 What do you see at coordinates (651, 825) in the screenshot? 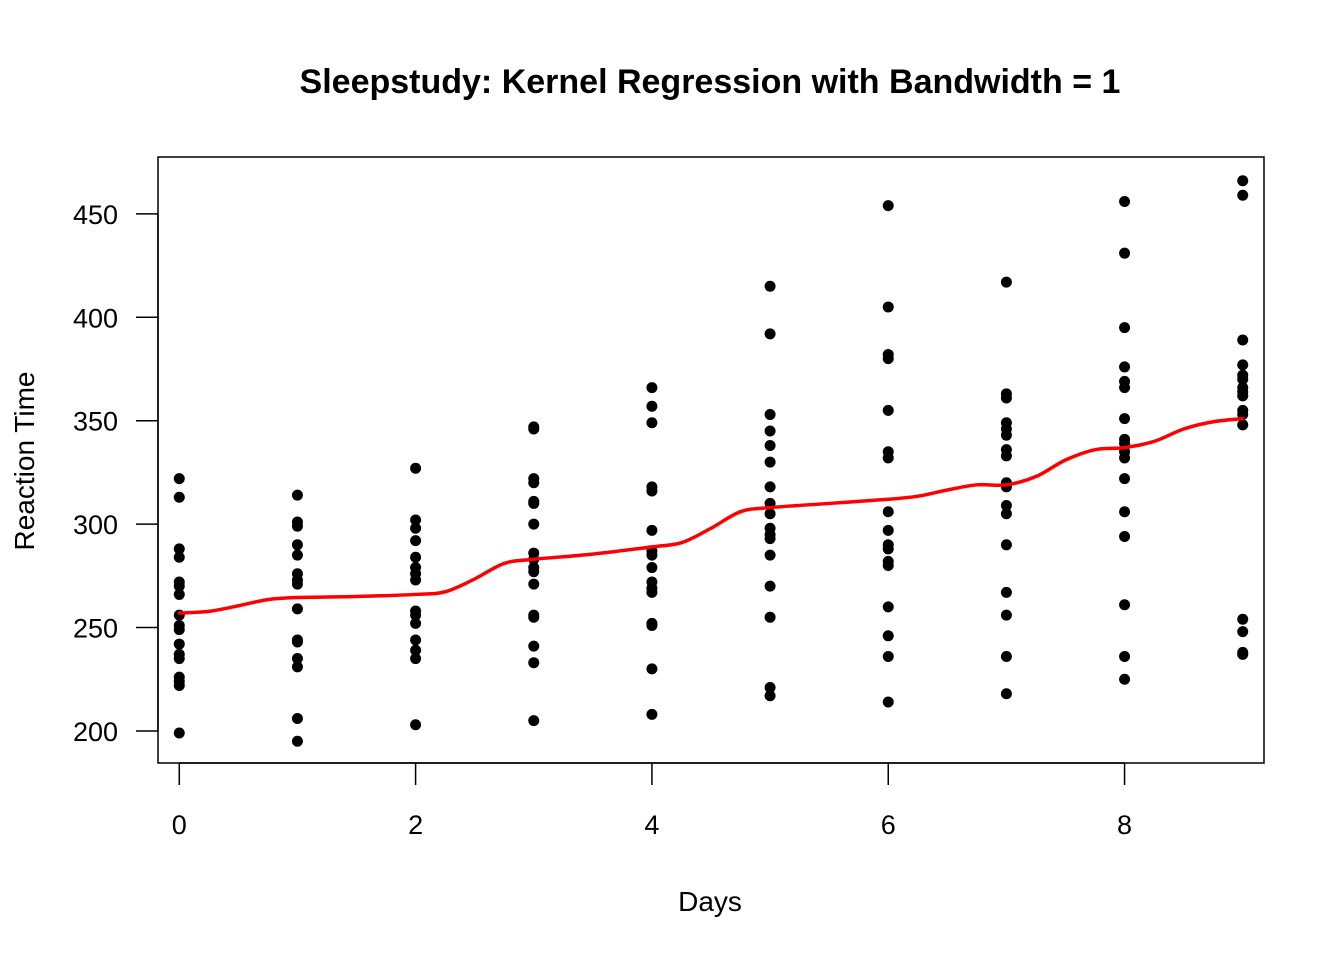
I see `x-tick-label: 4` at bounding box center [651, 825].